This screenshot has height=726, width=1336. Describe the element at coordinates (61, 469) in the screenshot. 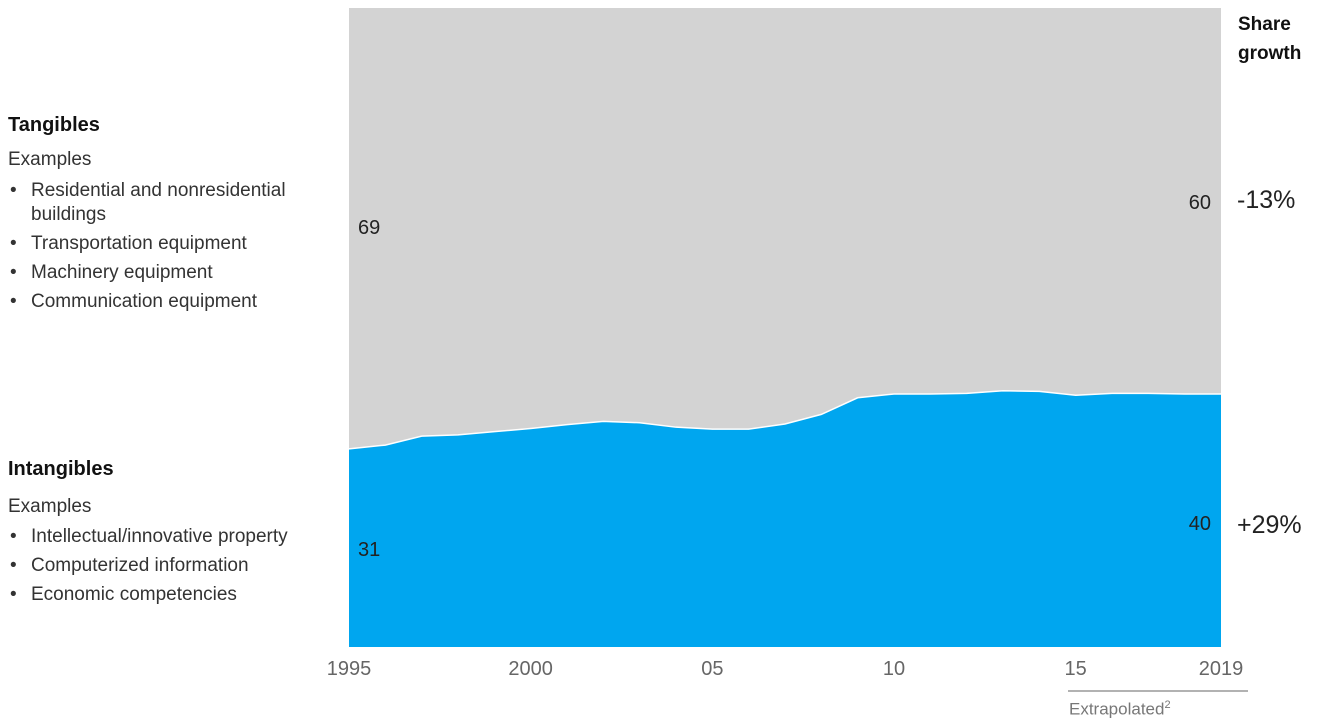

I see `intangibles-title: Intangibles` at that location.